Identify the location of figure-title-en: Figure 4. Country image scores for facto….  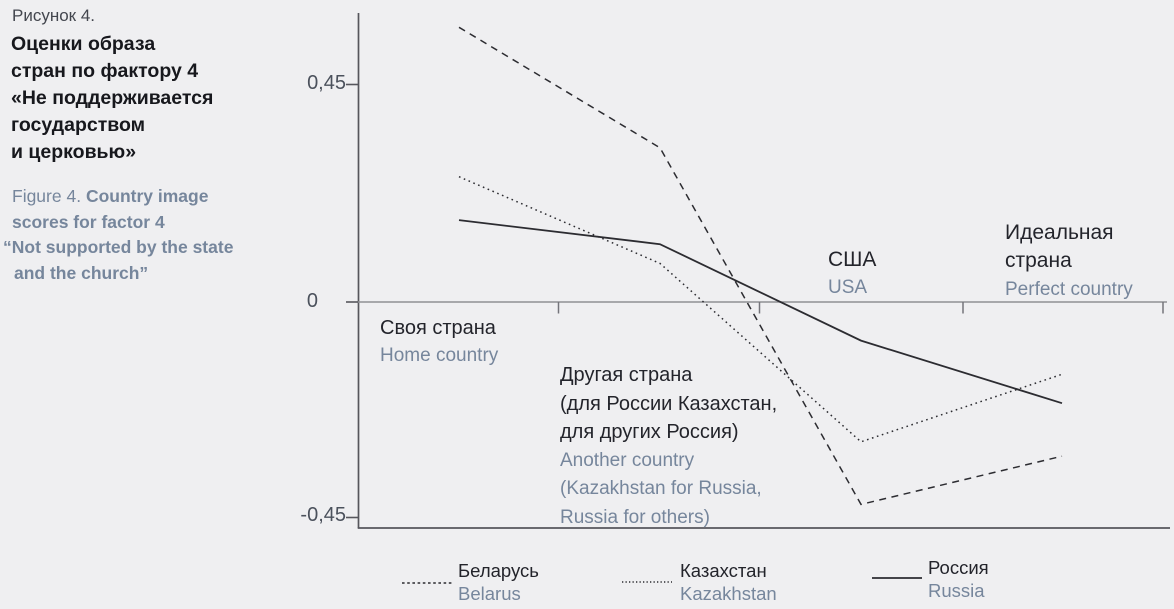
(118, 235).